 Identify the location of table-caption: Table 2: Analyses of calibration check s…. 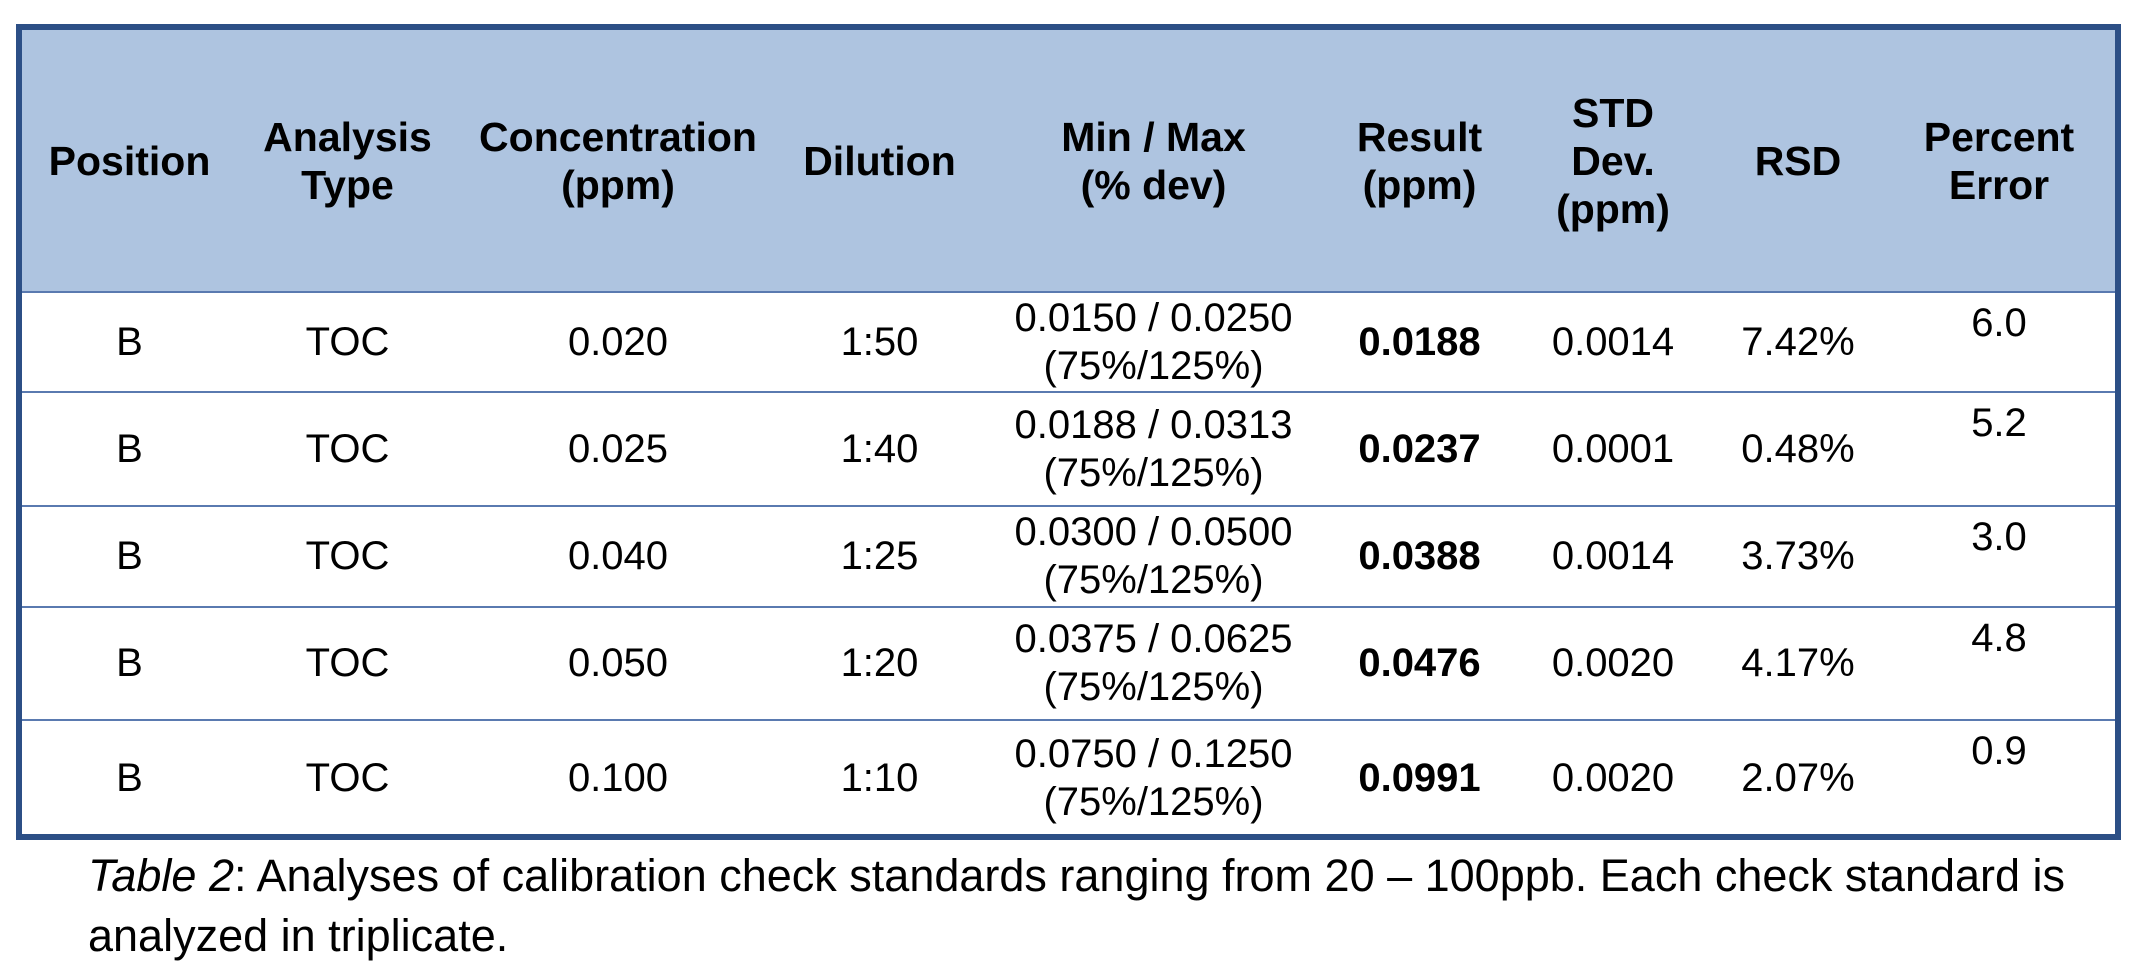
(1088, 906).